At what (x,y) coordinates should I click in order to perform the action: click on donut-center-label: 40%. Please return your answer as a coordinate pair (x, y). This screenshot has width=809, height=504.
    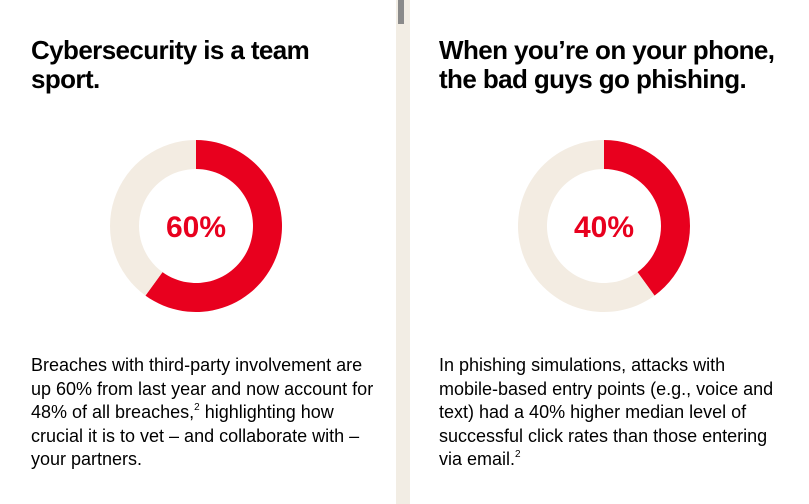
    Looking at the image, I should click on (604, 227).